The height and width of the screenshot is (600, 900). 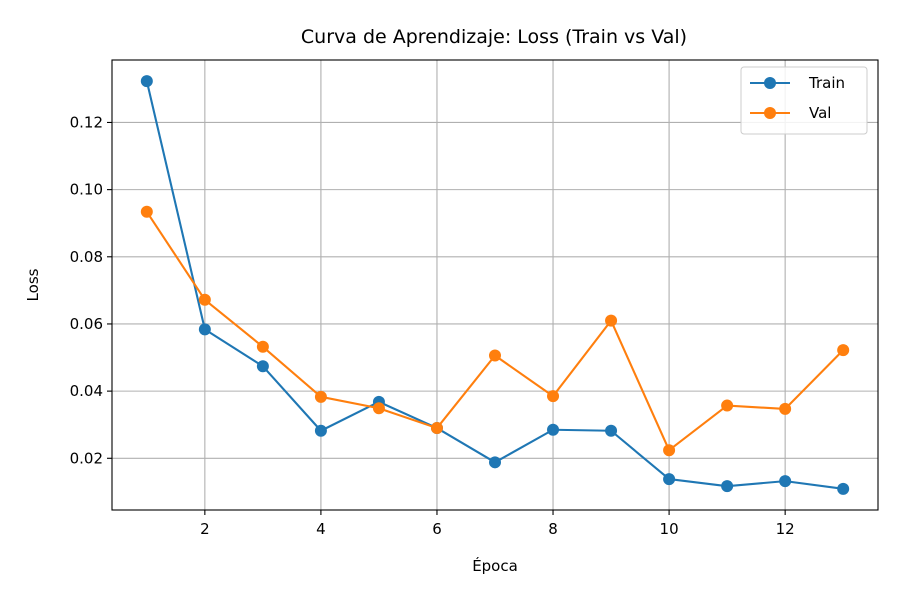 I want to click on x-tick-label: 4, so click(x=321, y=529).